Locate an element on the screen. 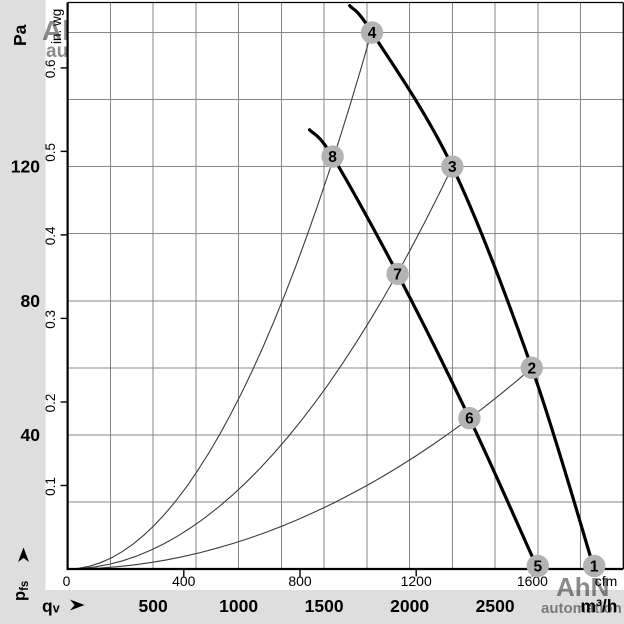 The width and height of the screenshot is (624, 624). operating-point-marker-3: 3 is located at coordinates (452, 166).